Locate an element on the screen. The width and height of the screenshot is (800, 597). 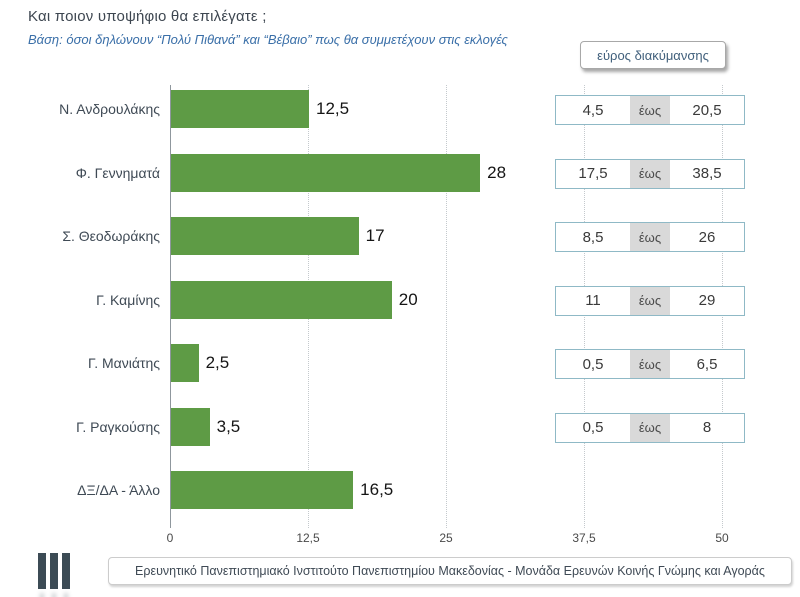
range-box: 11 έως 29 is located at coordinates (650, 300).